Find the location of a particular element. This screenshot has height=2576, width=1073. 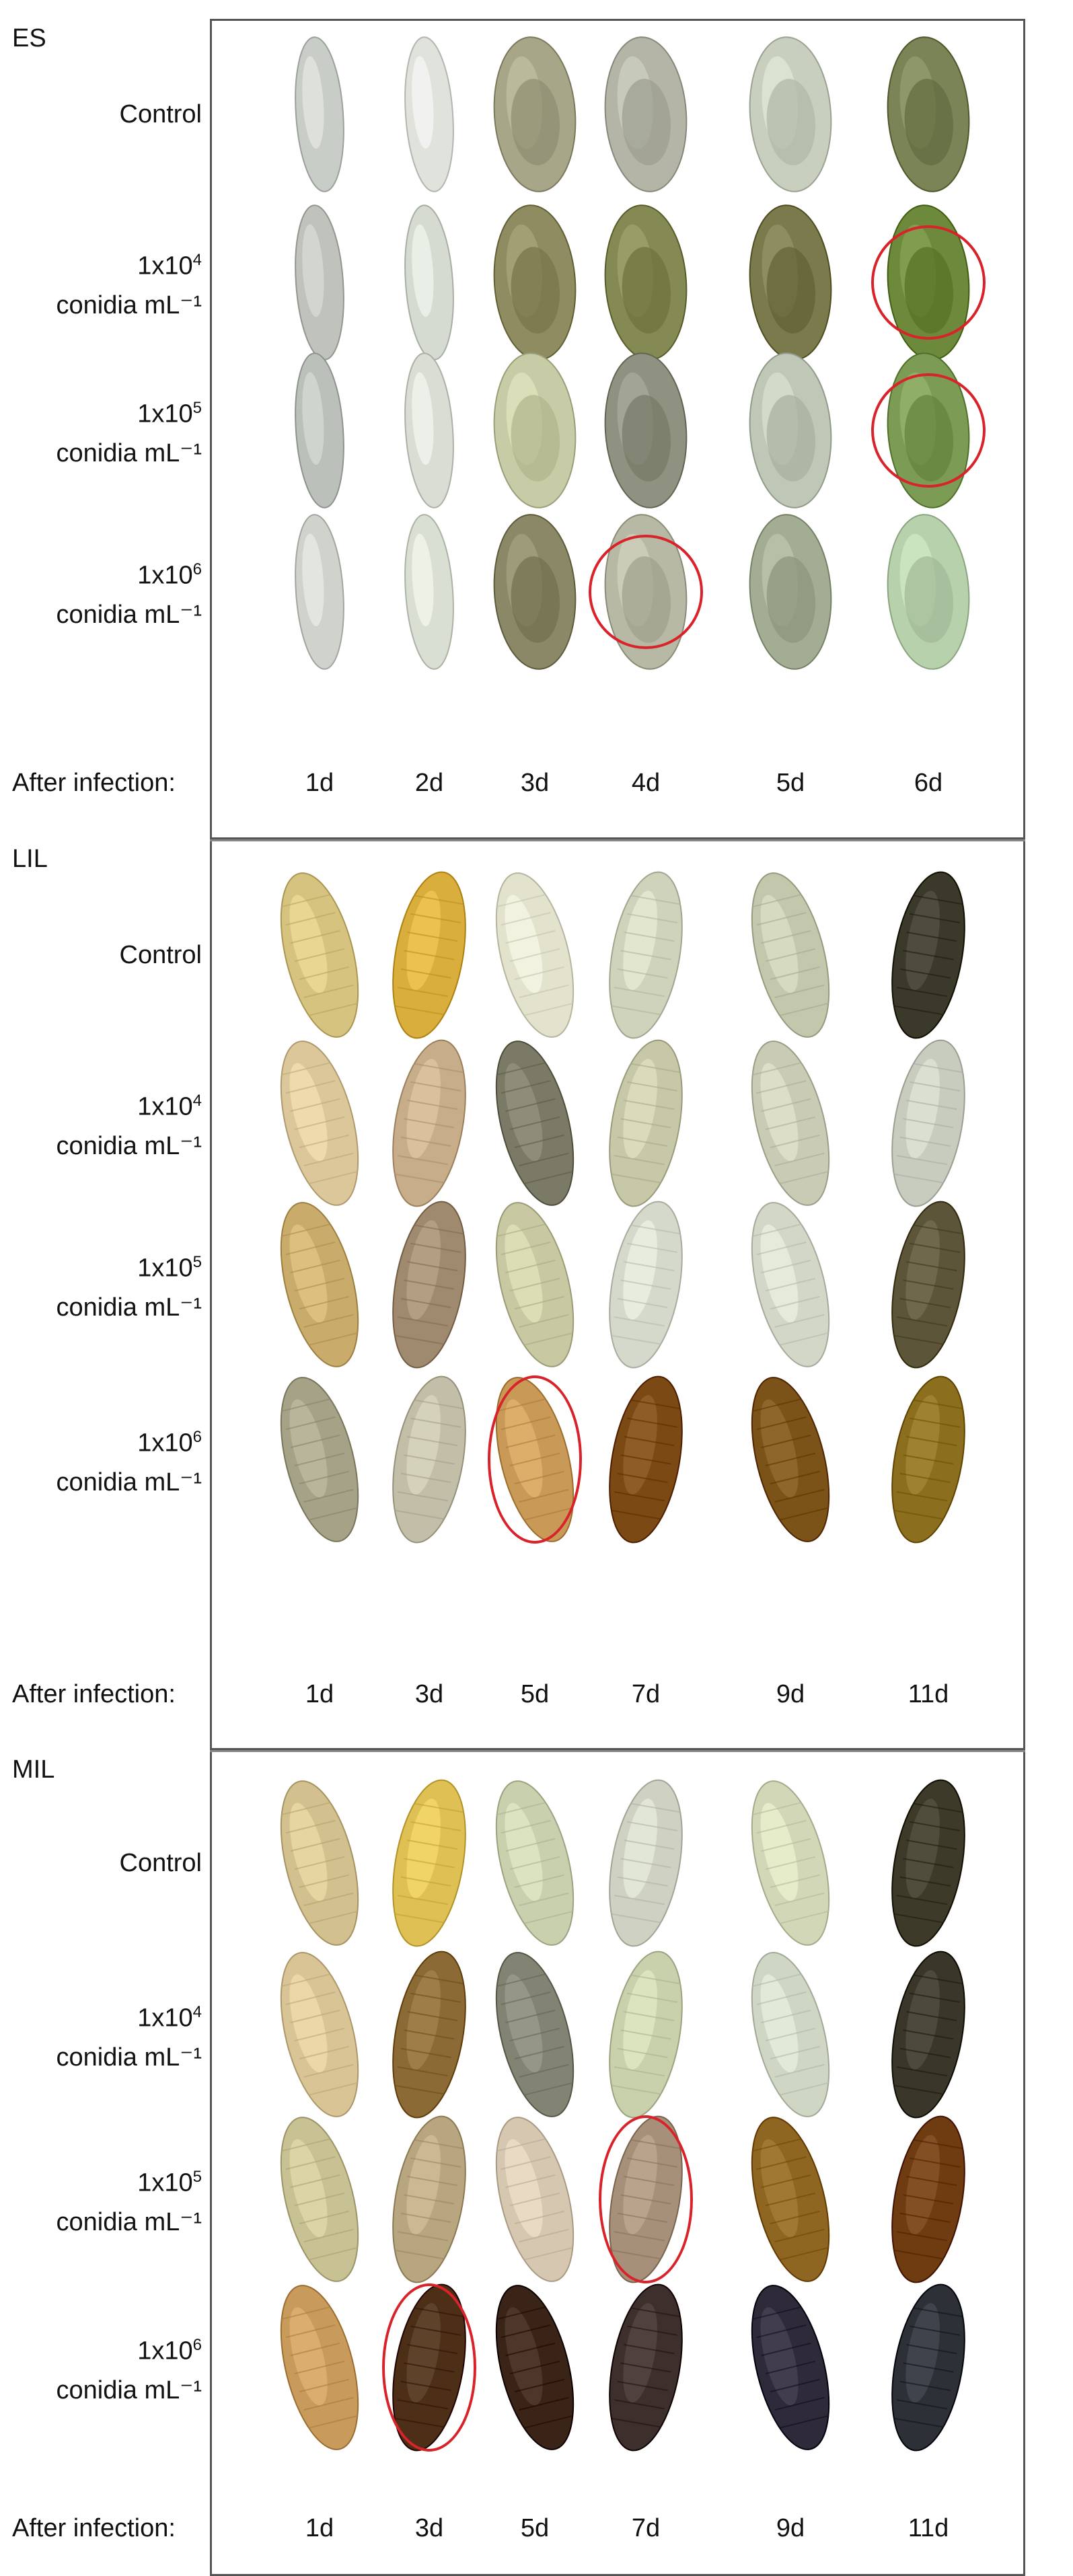

axis-title: After infection: is located at coordinates (94, 783).